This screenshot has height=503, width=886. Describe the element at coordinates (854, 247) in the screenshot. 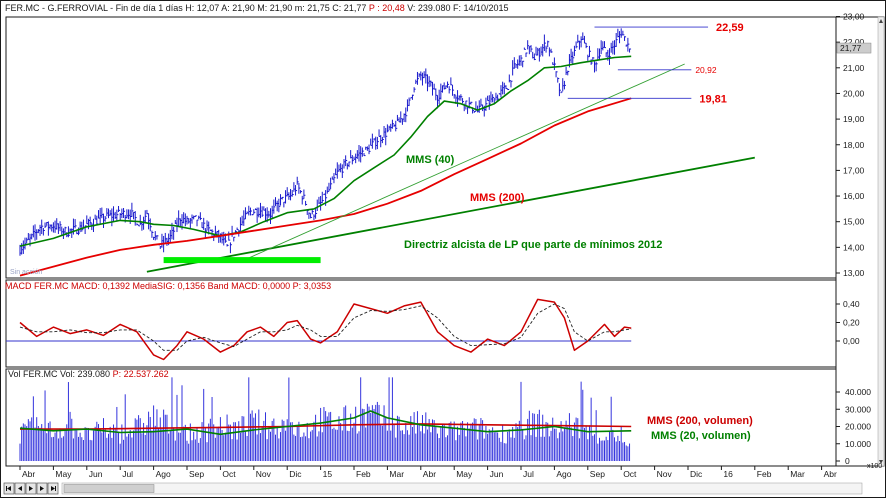

I see `price-y-tick-label: 14,00` at that location.